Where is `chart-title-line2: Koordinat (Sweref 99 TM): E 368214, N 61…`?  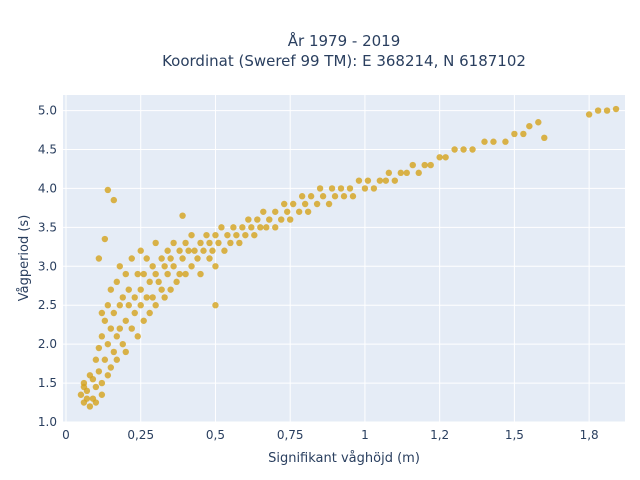 chart-title-line2: Koordinat (Sweref 99 TM): E 368214, N 61… is located at coordinates (344, 61).